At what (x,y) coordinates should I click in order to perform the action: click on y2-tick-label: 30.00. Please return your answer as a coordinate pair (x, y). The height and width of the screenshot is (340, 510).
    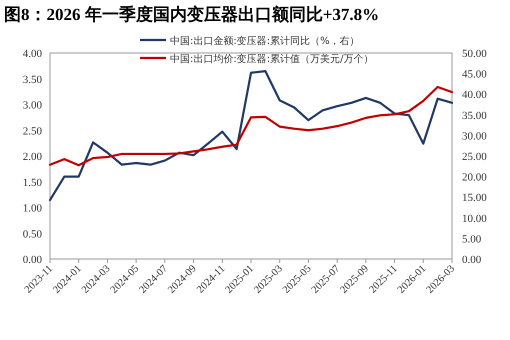
    Looking at the image, I should click on (475, 136).